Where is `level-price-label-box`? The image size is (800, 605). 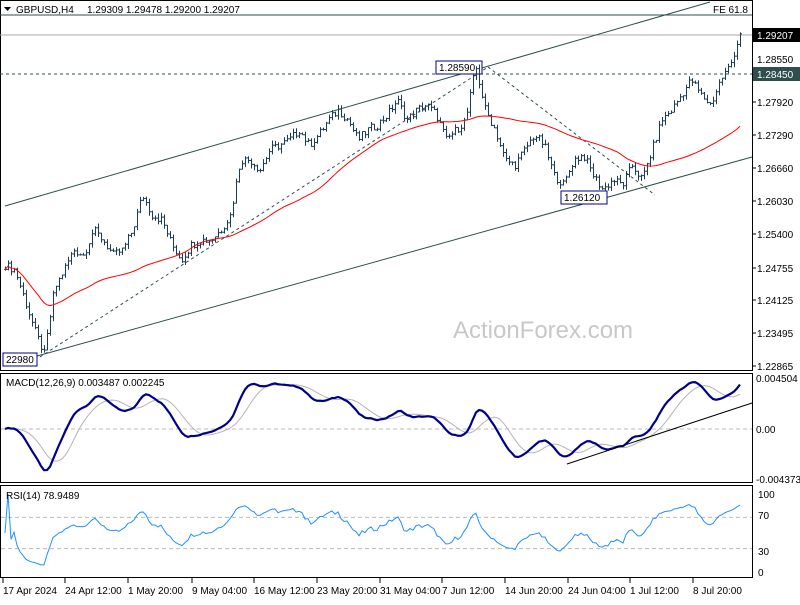 level-price-label-box is located at coordinates (776, 74).